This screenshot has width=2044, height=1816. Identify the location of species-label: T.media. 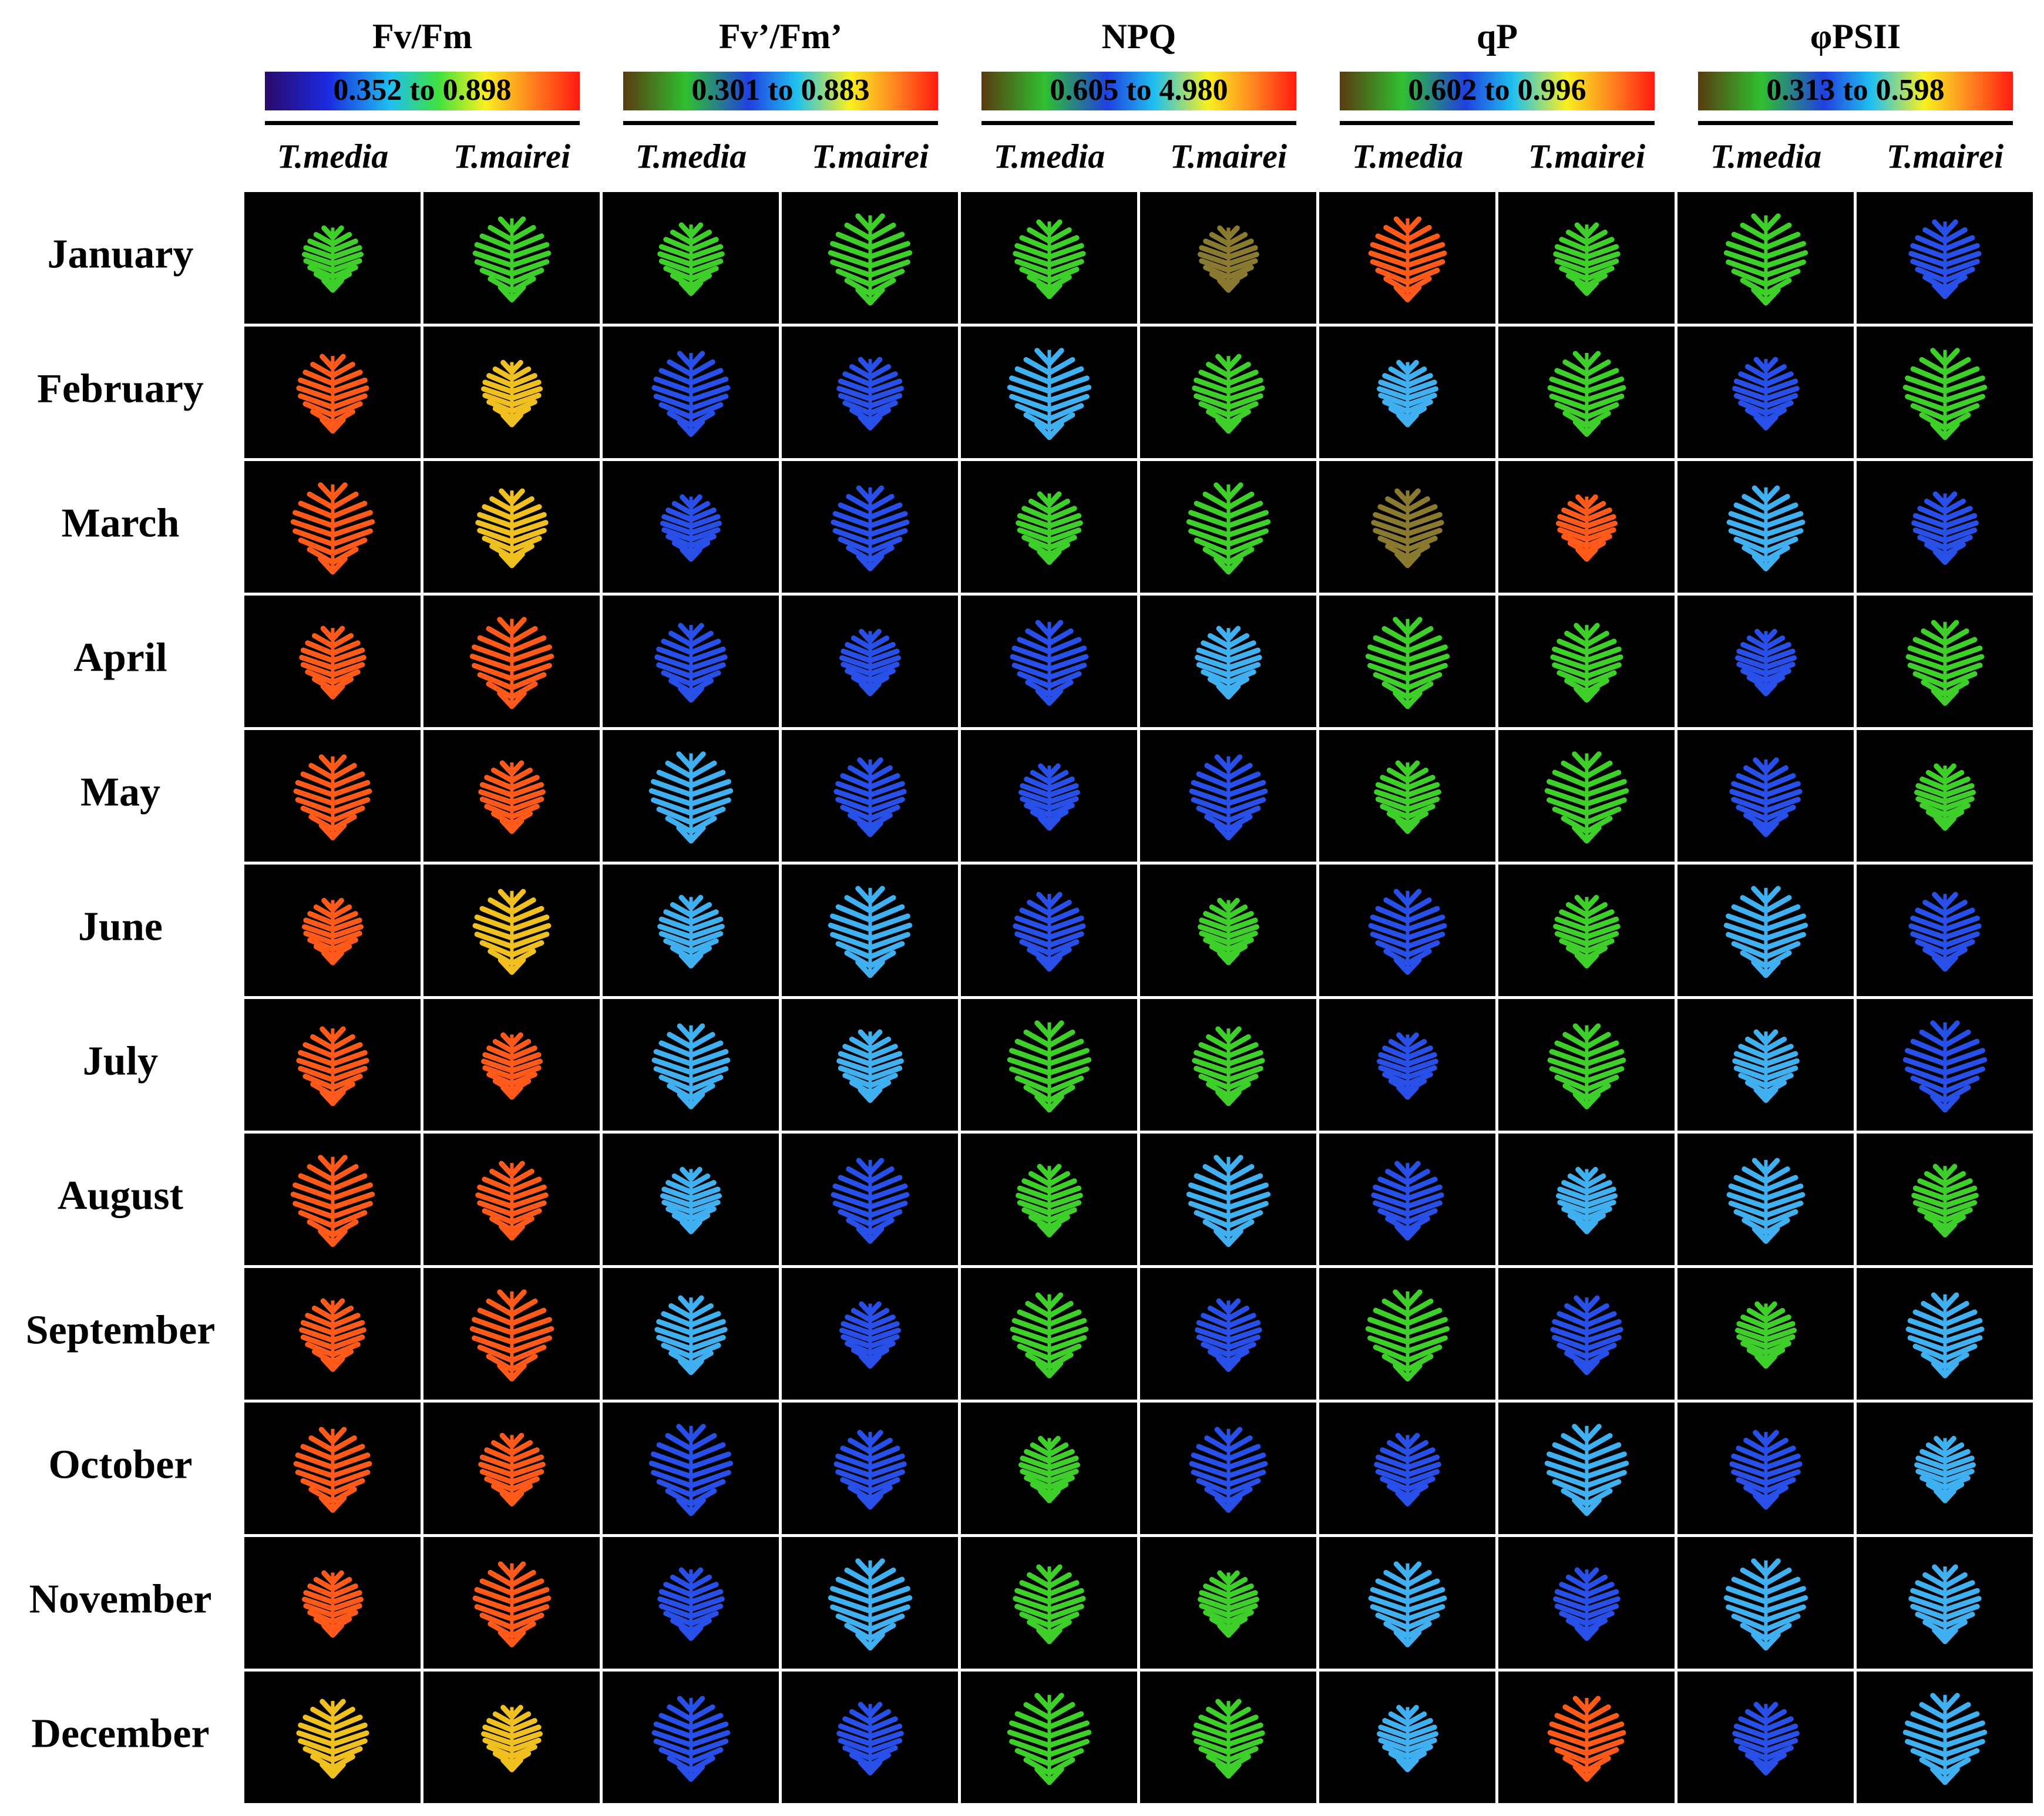
(333, 156).